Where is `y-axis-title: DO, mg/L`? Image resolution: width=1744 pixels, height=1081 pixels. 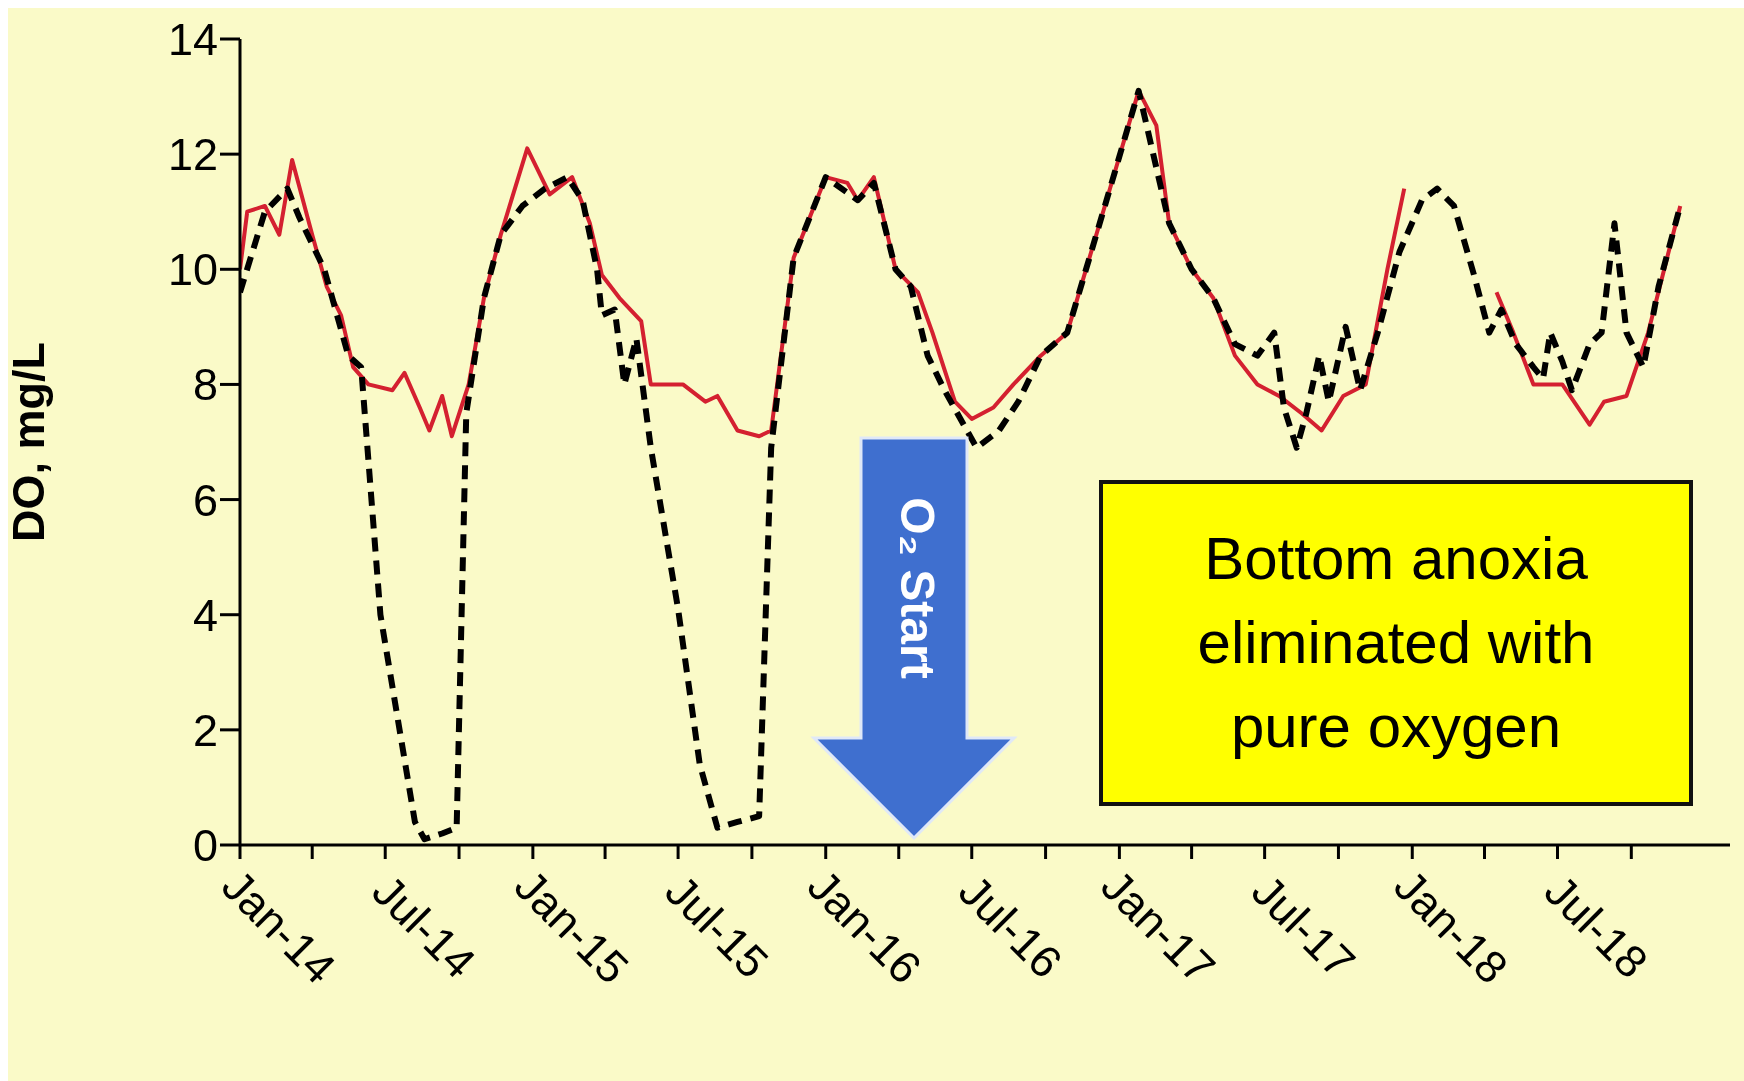 y-axis-title: DO, mg/L is located at coordinates (28, 442).